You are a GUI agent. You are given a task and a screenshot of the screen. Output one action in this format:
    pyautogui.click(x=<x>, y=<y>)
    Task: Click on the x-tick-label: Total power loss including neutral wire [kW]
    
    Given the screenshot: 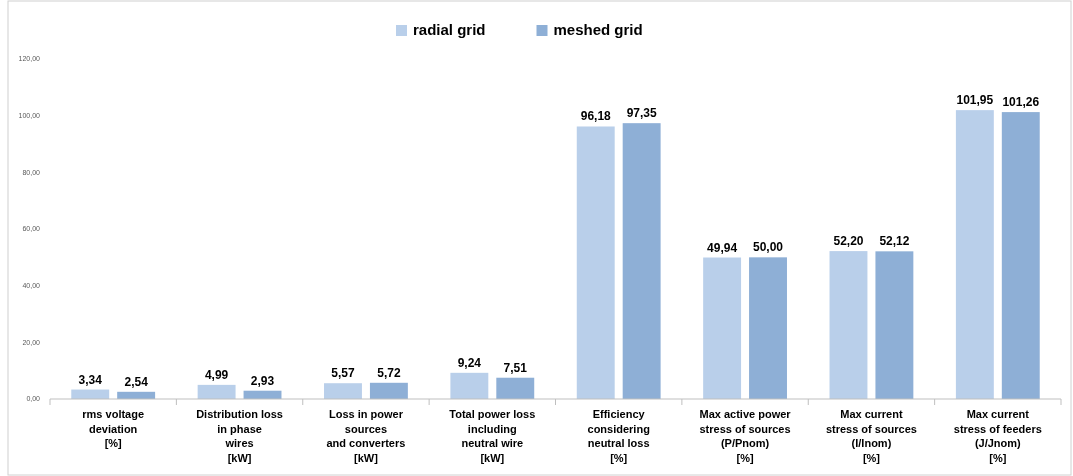 What is the action you would take?
    pyautogui.click(x=492, y=436)
    